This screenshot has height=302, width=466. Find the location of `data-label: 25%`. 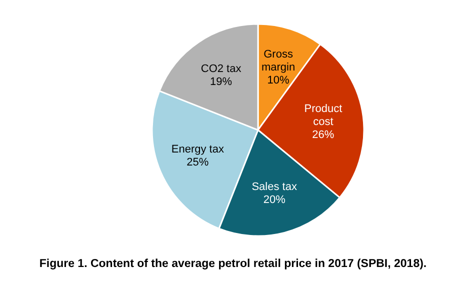

data-label: 25% is located at coordinates (197, 162).